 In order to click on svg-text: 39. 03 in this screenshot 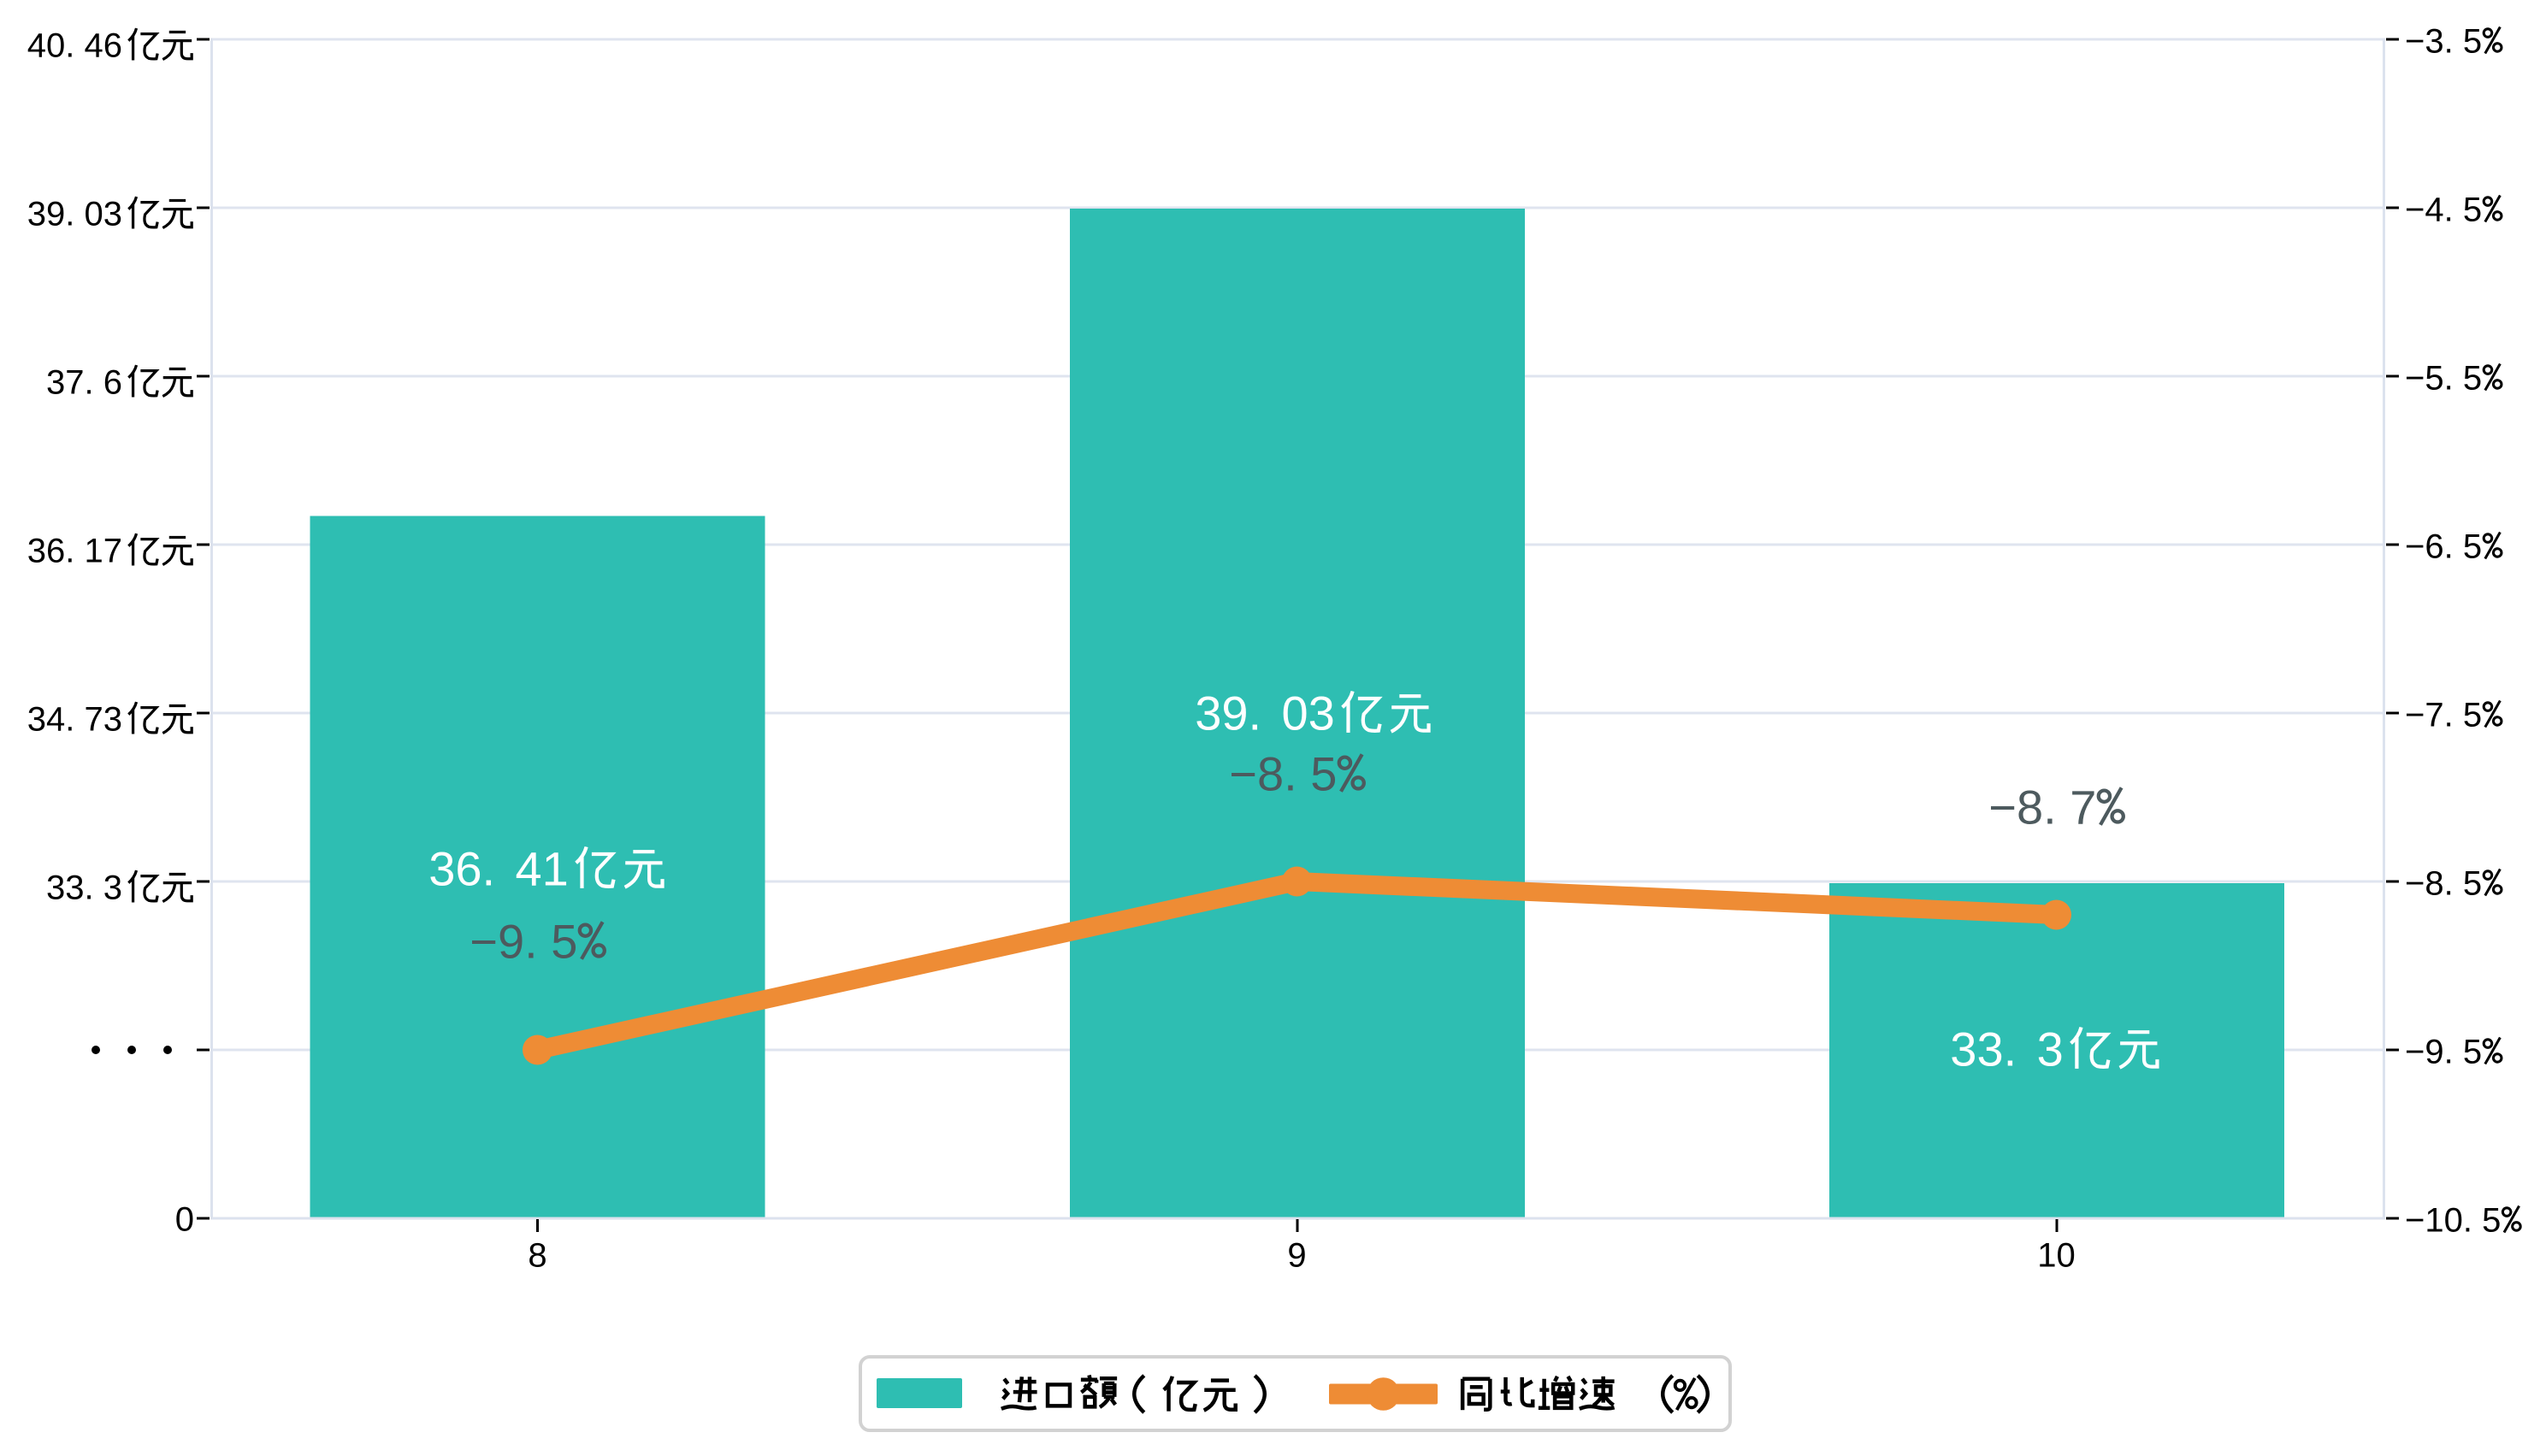, I will do `click(74, 214)`.